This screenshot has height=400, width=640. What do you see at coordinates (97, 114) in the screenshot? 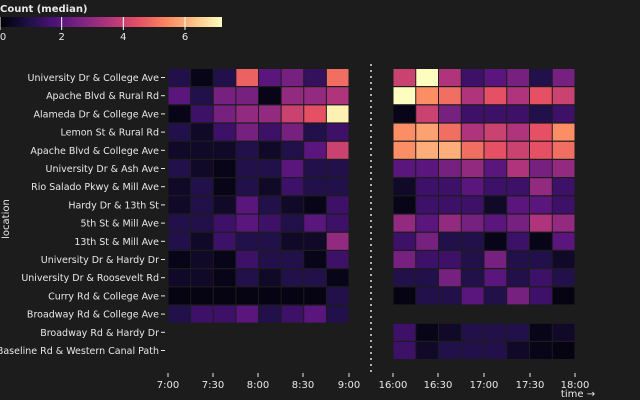
I see `y-tick-label: Alameda Dr & College Ave` at bounding box center [97, 114].